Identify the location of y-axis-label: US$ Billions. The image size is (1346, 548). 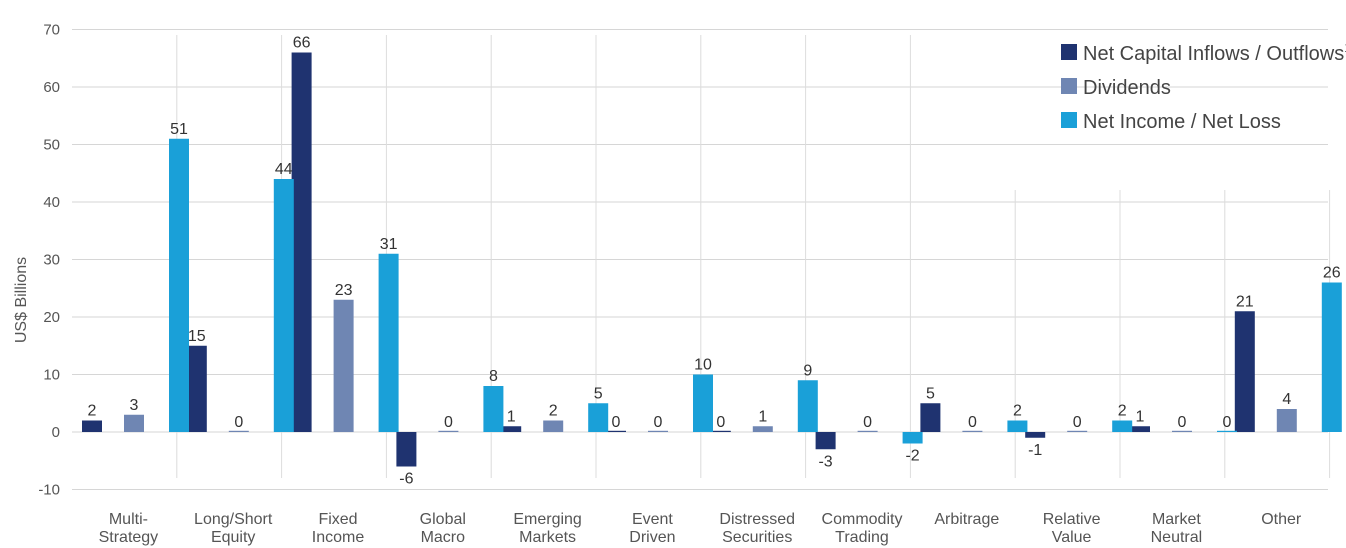
(21, 300).